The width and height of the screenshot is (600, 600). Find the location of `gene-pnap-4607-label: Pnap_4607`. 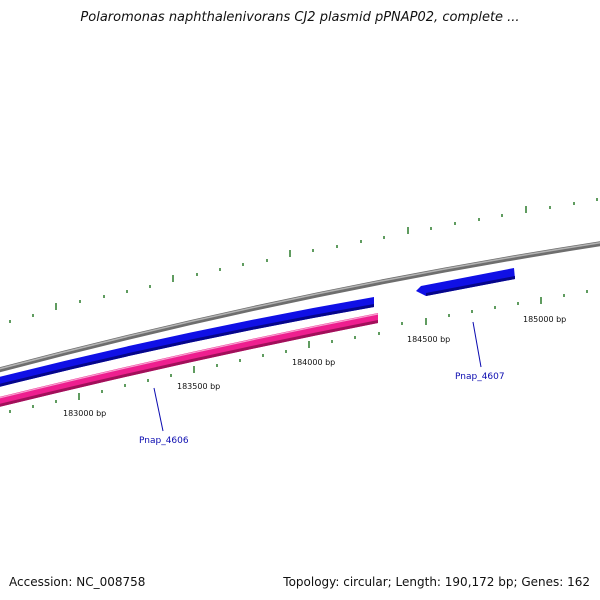

gene-pnap-4607-label: Pnap_4607 is located at coordinates (480, 377).